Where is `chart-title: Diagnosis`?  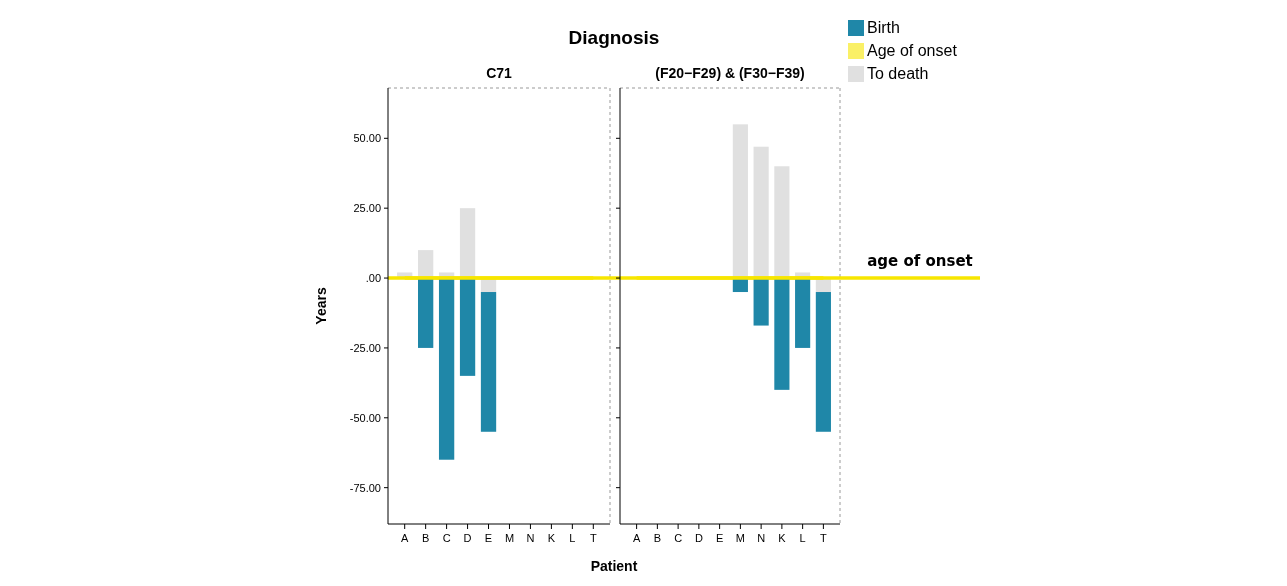
chart-title: Diagnosis is located at coordinates (614, 37).